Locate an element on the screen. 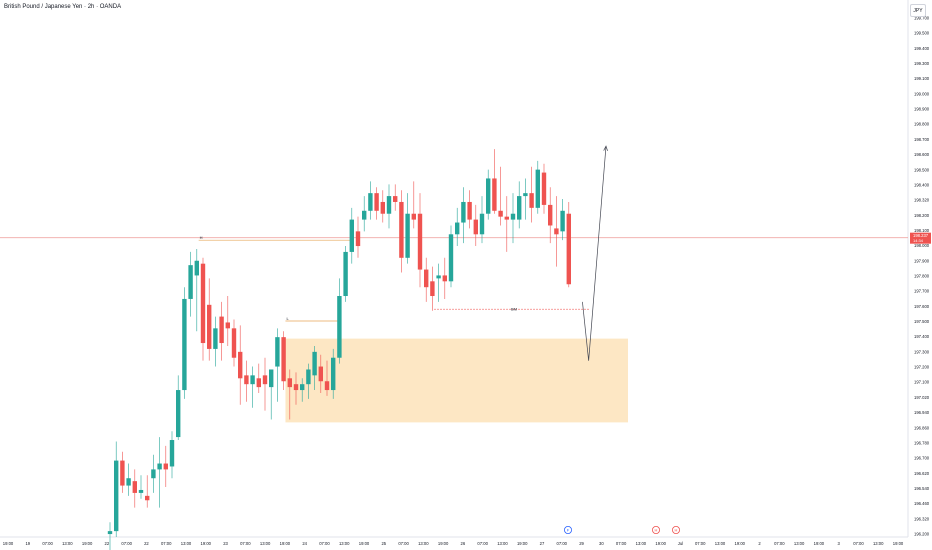  bm-level-label: BM is located at coordinates (514, 309).